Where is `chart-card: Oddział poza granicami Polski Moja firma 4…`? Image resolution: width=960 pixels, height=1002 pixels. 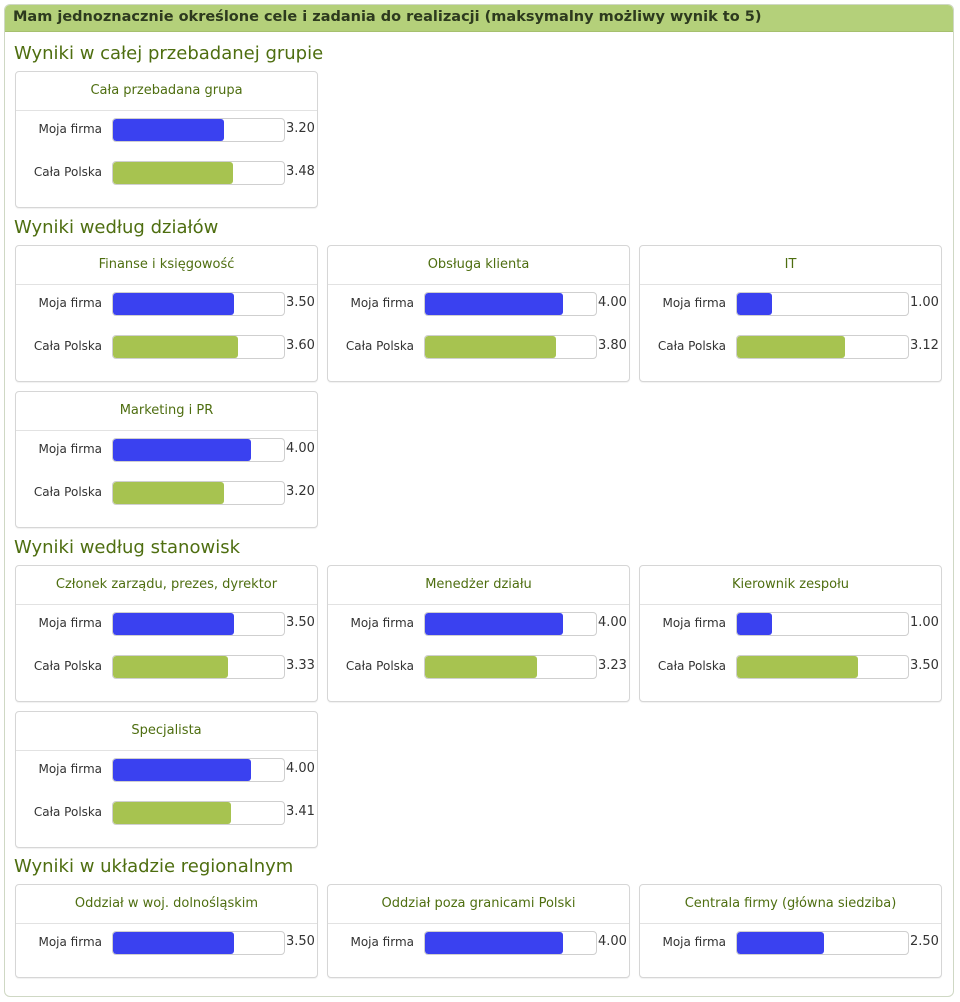
chart-card: Oddział poza granicami Polski Moja firma 4… is located at coordinates (478, 931).